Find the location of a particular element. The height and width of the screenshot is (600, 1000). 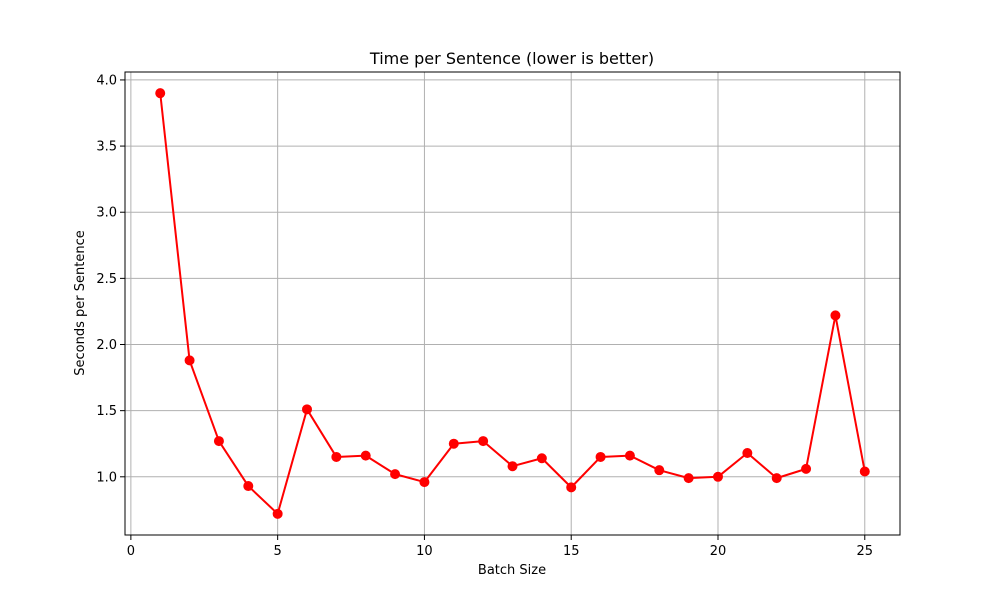

y-tick-label: 2.5 is located at coordinates (106, 279).